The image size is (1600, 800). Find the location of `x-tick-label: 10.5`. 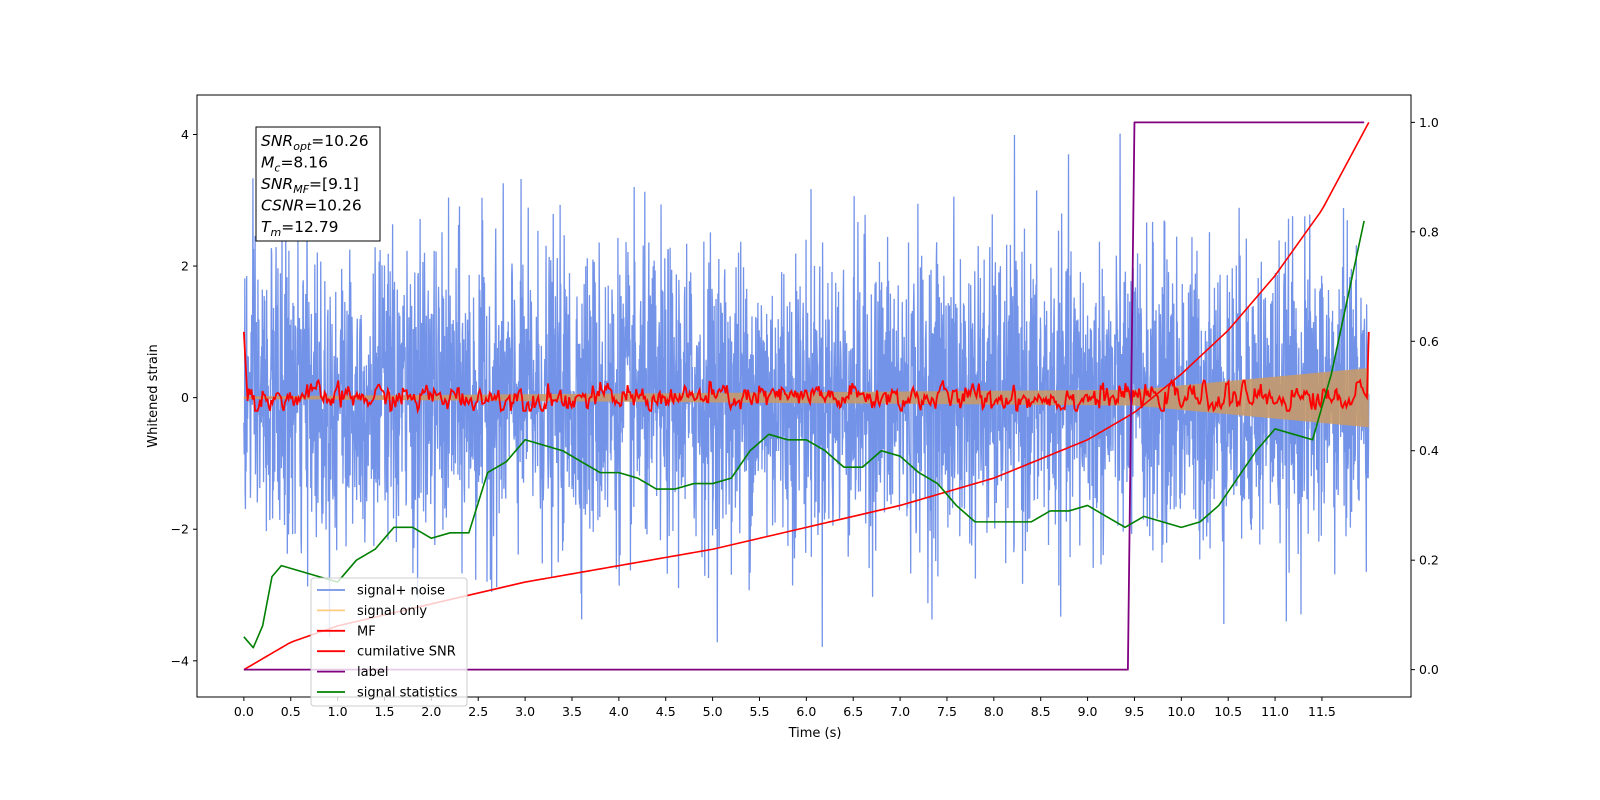

x-tick-label: 10.5 is located at coordinates (1228, 711).